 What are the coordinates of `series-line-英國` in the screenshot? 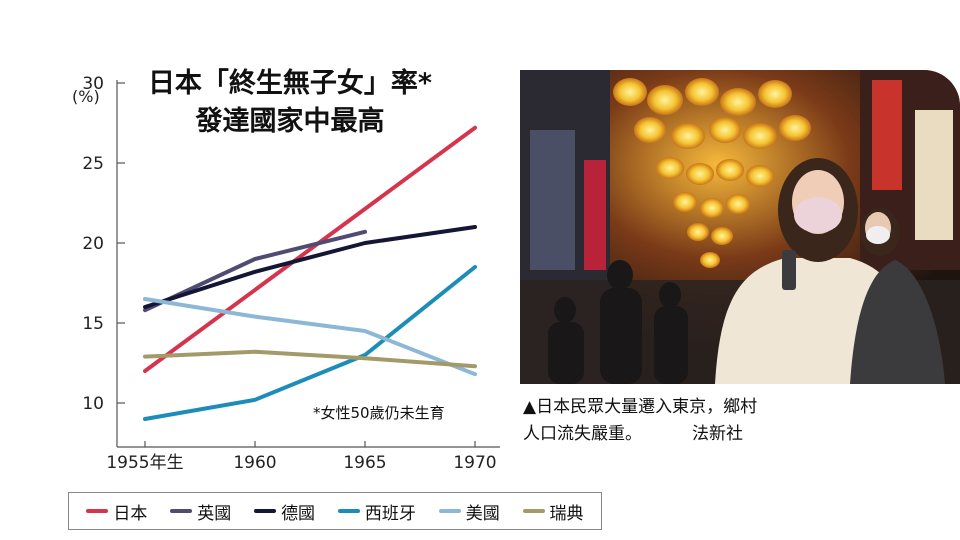 It's located at (255, 271).